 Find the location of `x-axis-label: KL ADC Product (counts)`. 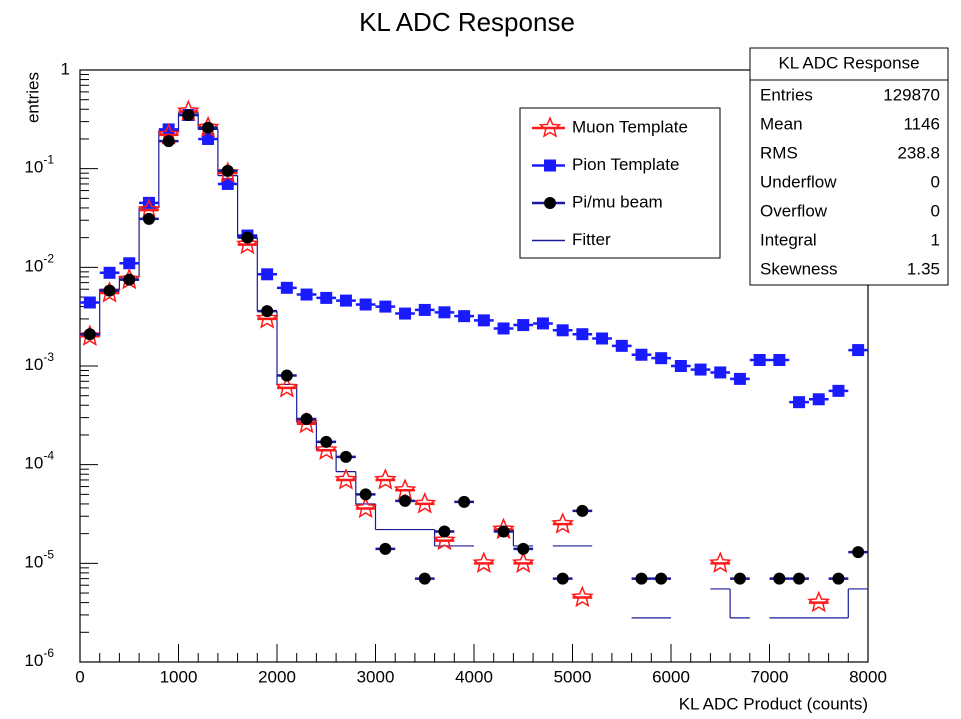

x-axis-label: KL ADC Product (counts) is located at coordinates (773, 703).